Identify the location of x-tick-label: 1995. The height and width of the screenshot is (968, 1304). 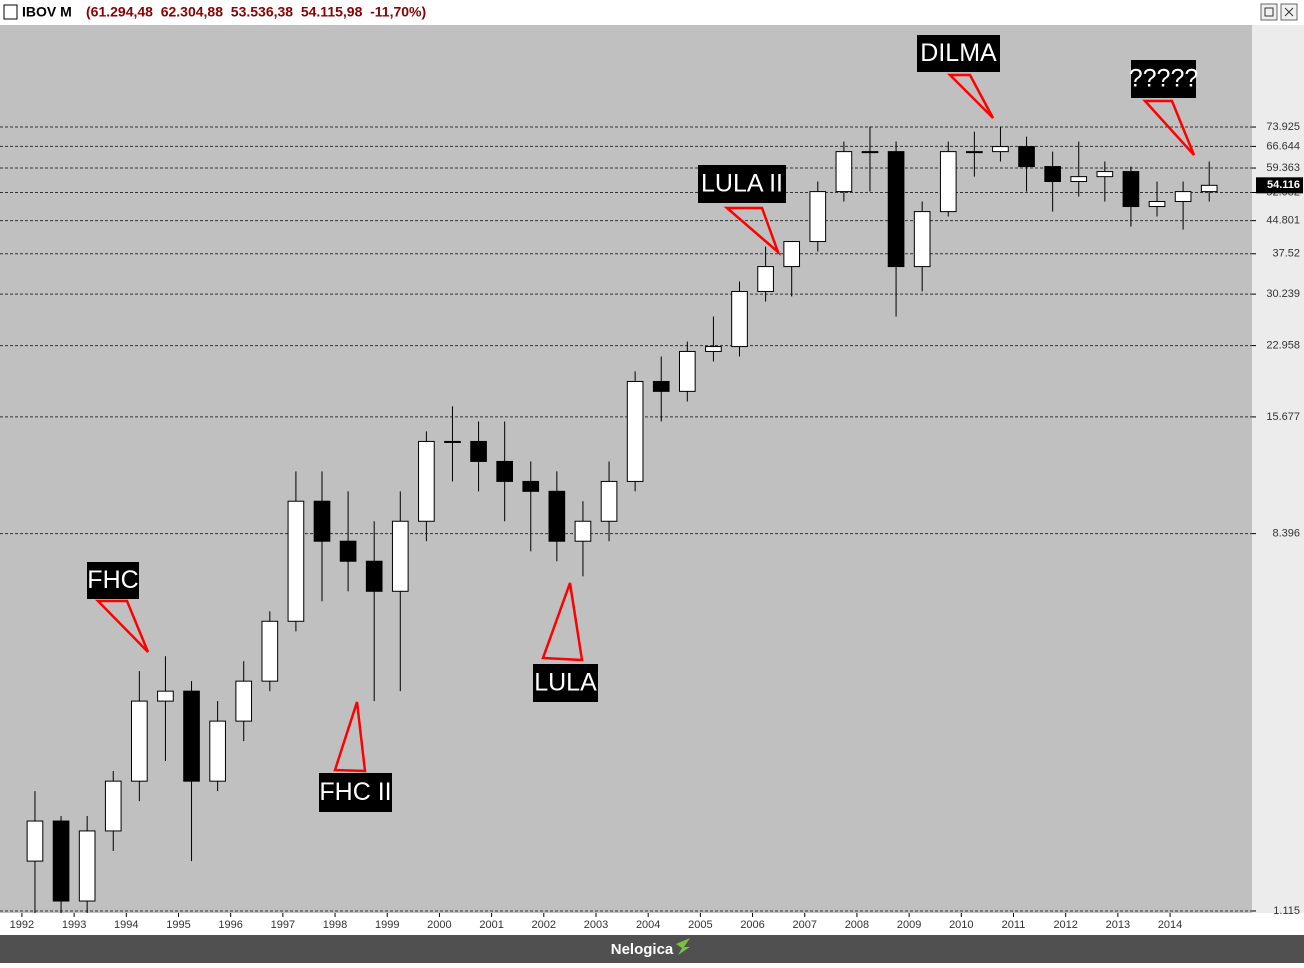
(178, 925).